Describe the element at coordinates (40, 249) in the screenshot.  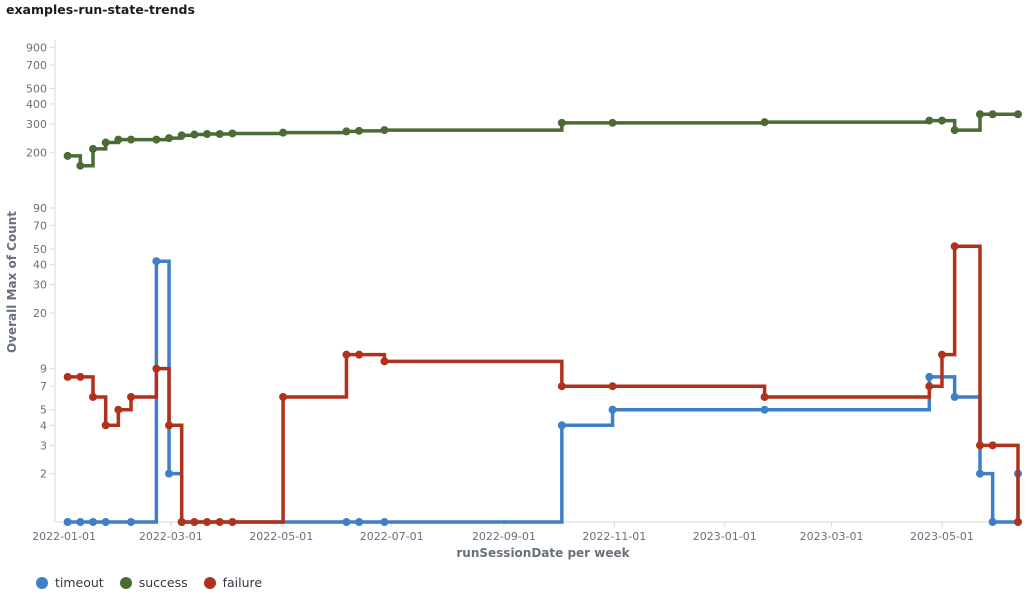
I see `y-tick-label: 50` at that location.